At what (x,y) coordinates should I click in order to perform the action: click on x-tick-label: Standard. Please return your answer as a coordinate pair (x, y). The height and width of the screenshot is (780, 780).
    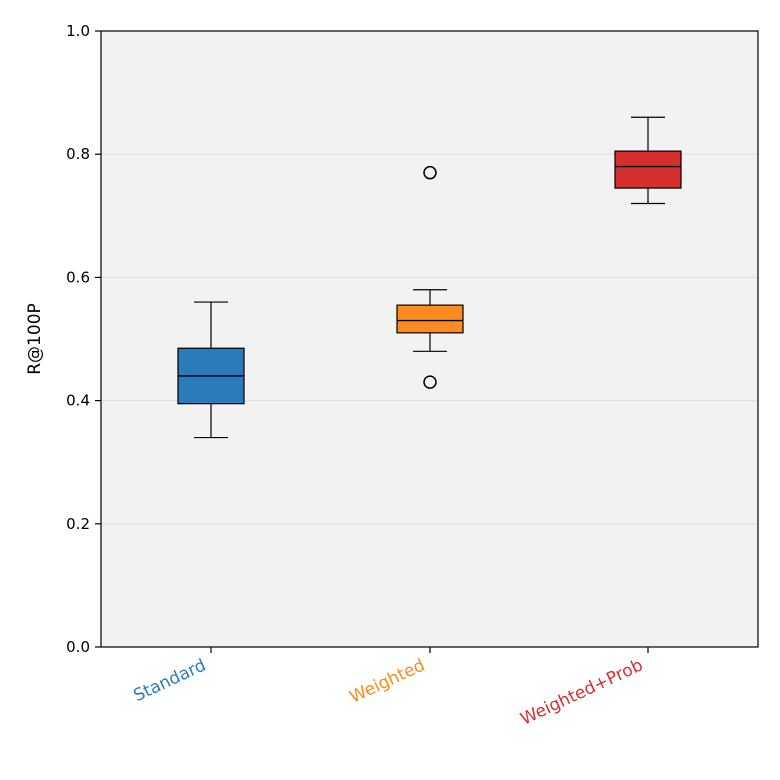
    Looking at the image, I should click on (170, 680).